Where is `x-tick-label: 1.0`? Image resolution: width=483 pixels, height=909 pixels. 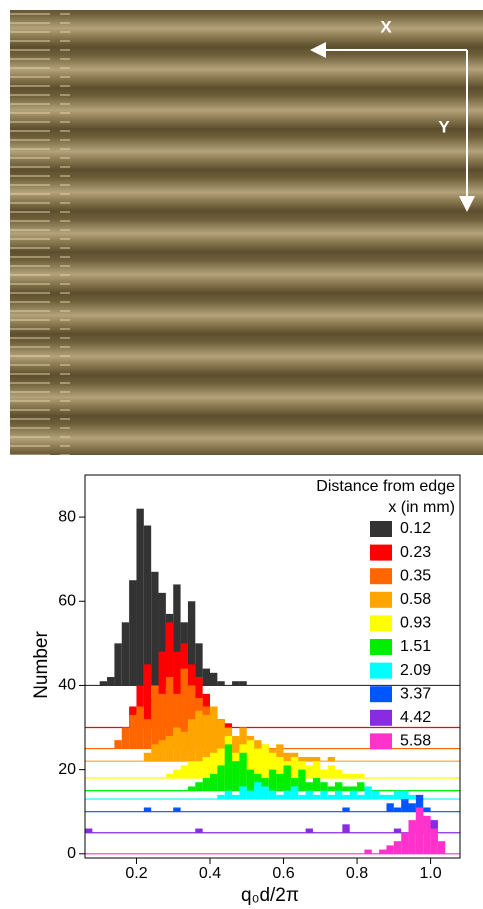
x-tick-label: 1.0 is located at coordinates (430, 873).